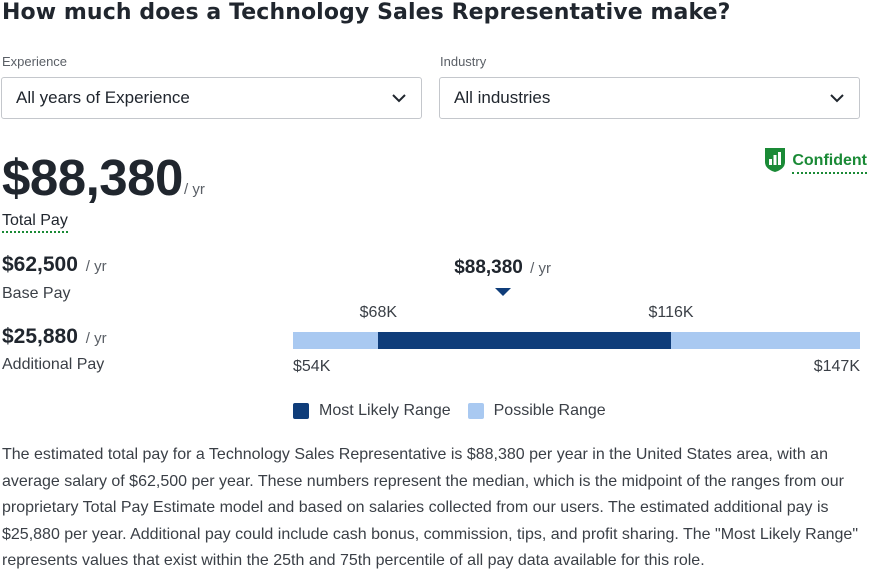  What do you see at coordinates (502, 97) in the screenshot?
I see `industry-select-value: All industries` at bounding box center [502, 97].